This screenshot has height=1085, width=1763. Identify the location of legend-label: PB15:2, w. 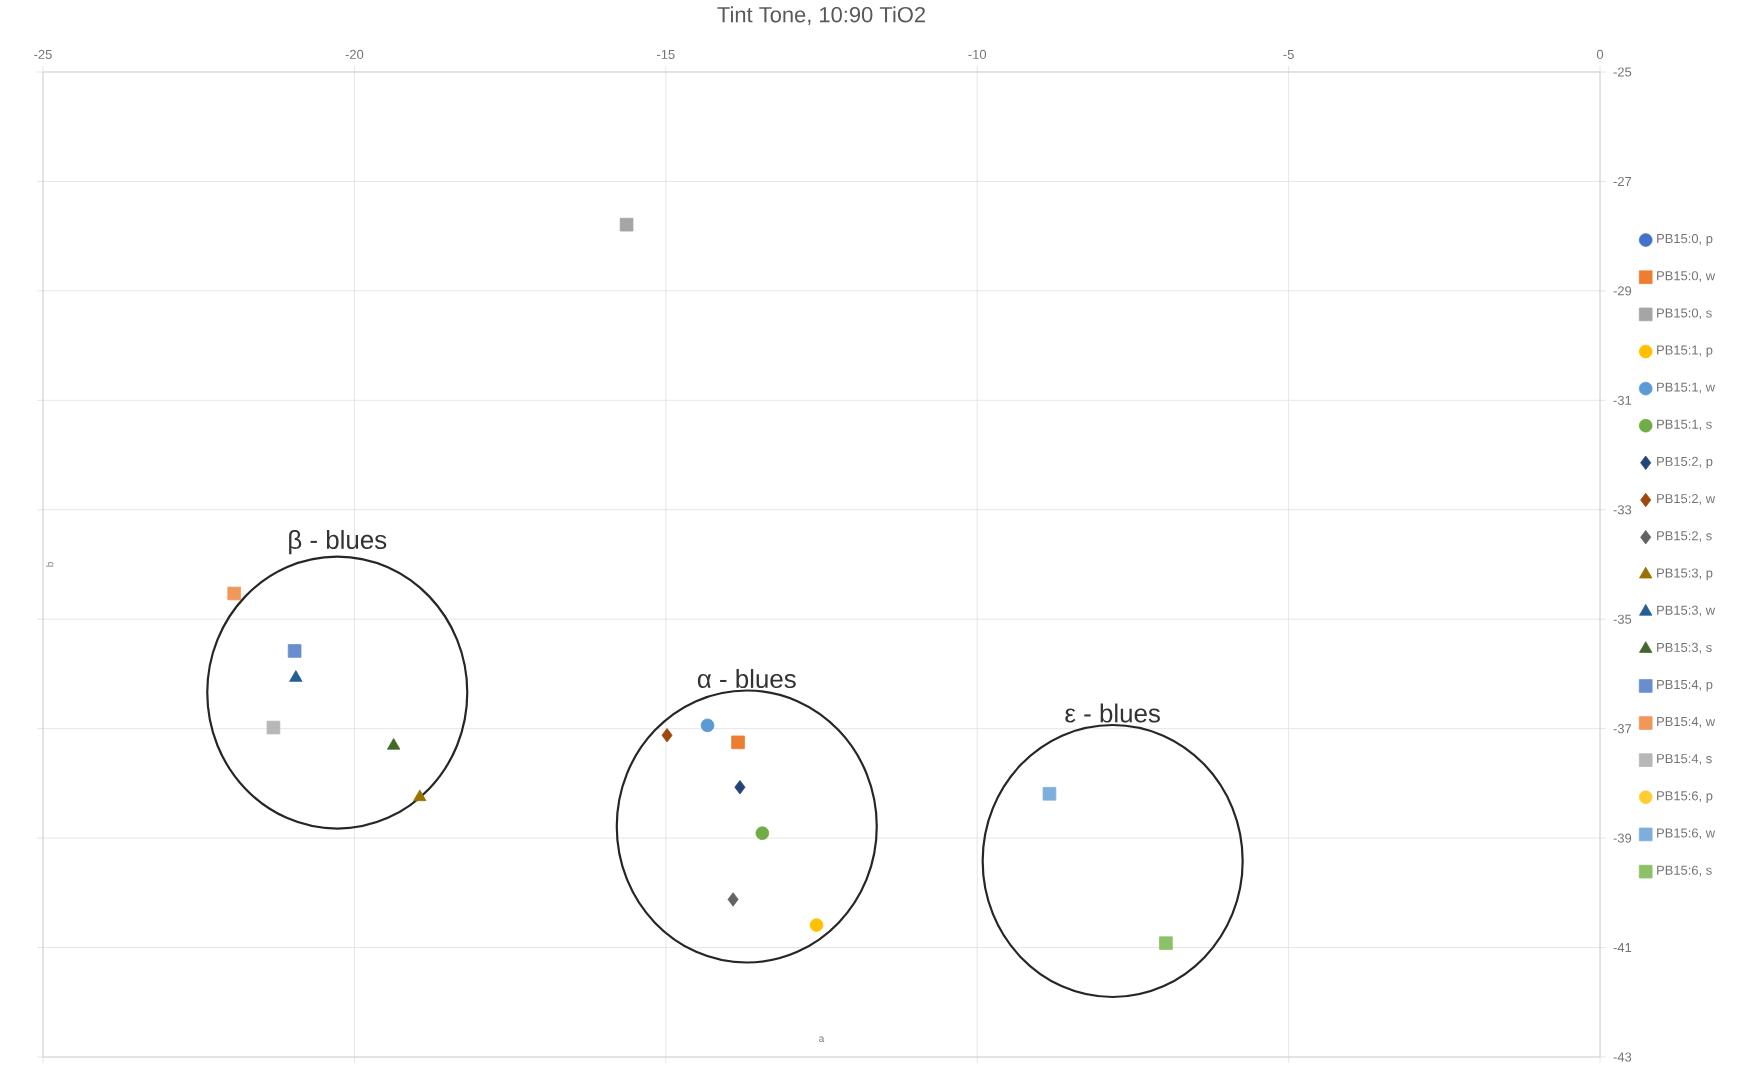
(1686, 499).